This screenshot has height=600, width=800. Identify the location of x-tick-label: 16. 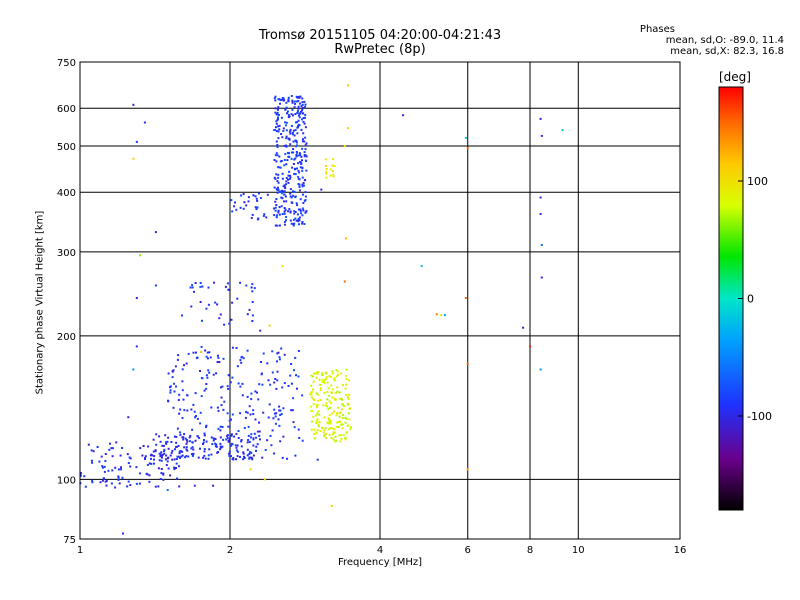
(680, 550).